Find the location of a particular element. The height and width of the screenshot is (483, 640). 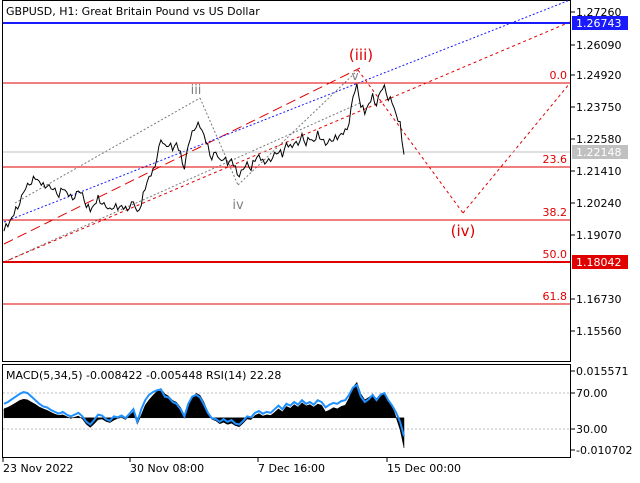

wave-label-iv-big: (iv) is located at coordinates (463, 231).